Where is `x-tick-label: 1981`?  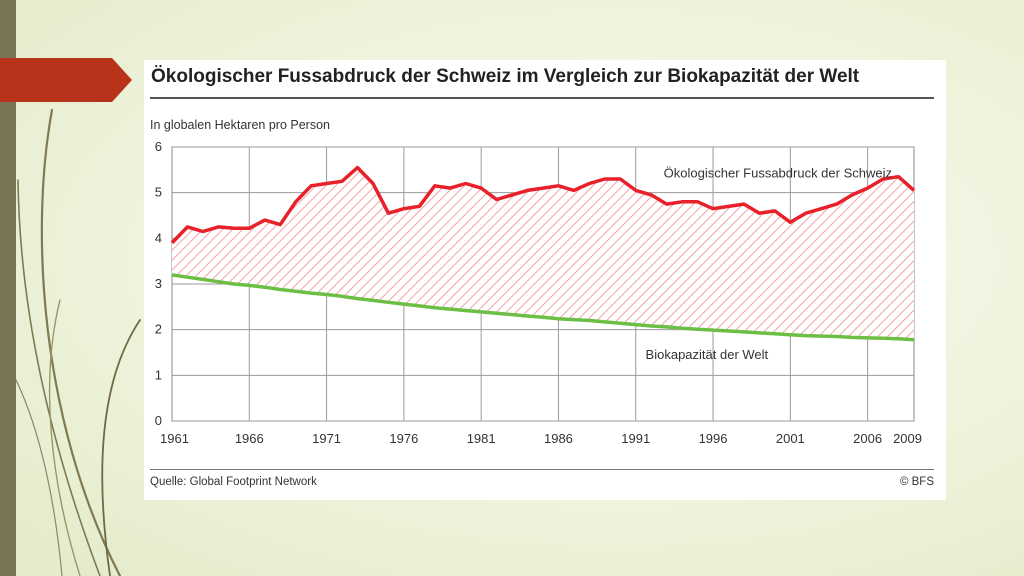
x-tick-label: 1981 is located at coordinates (481, 438).